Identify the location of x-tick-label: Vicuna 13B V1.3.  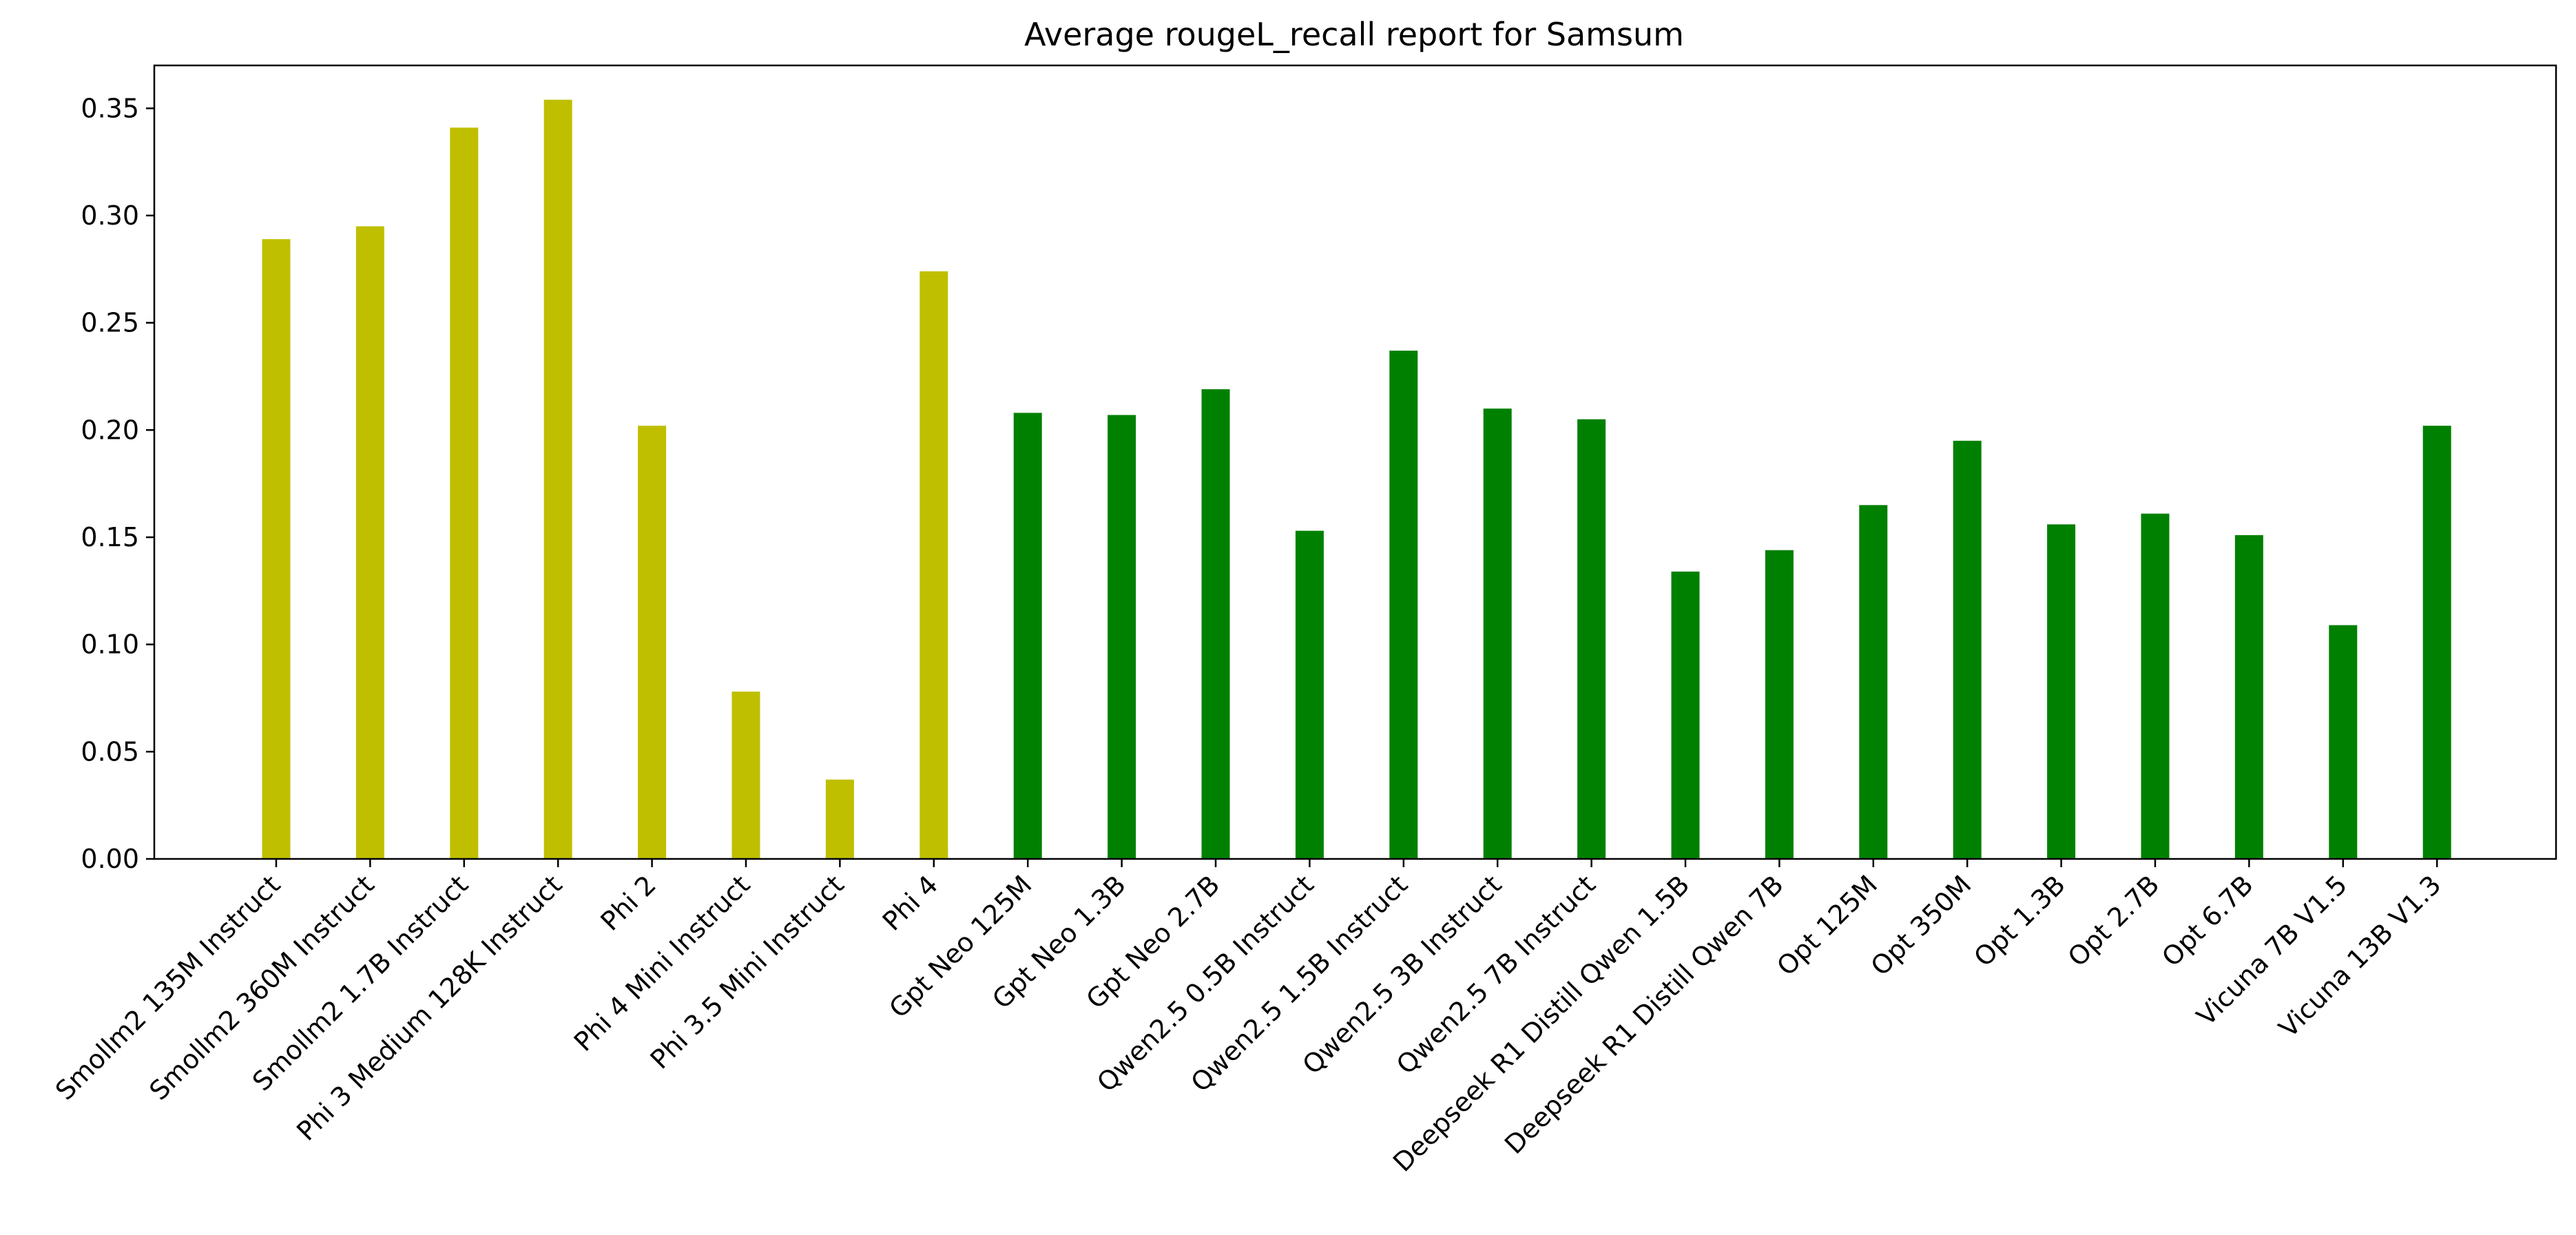
(2360, 956).